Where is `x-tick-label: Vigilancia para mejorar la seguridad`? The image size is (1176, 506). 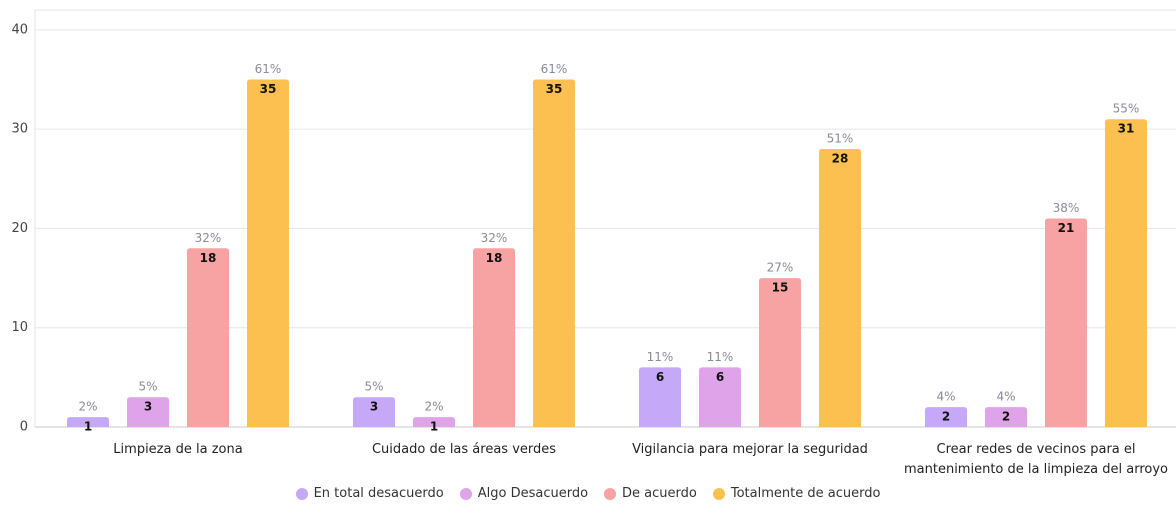 x-tick-label: Vigilancia para mejorar la seguridad is located at coordinates (750, 449).